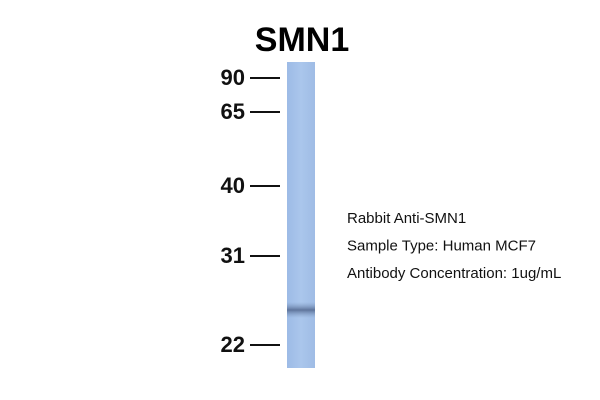  I want to click on marker-label: 31, so click(233, 255).